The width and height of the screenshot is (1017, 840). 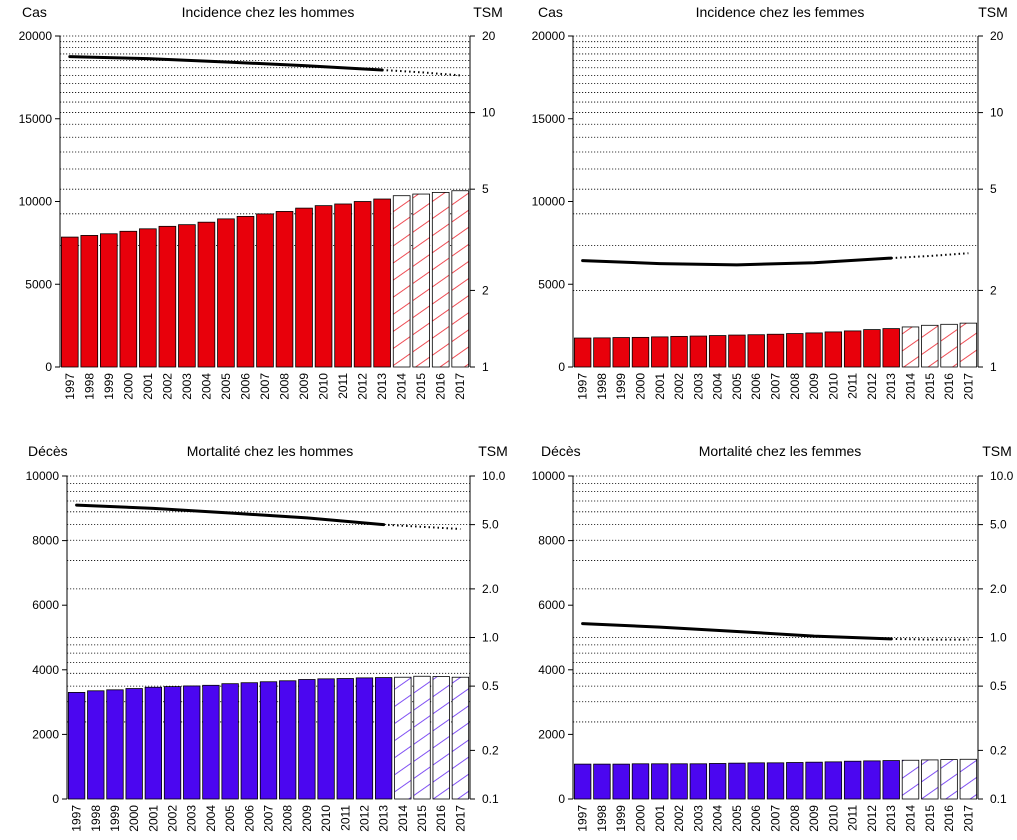 What do you see at coordinates (485, 290) in the screenshot?
I see `y2-tick-label: 2` at bounding box center [485, 290].